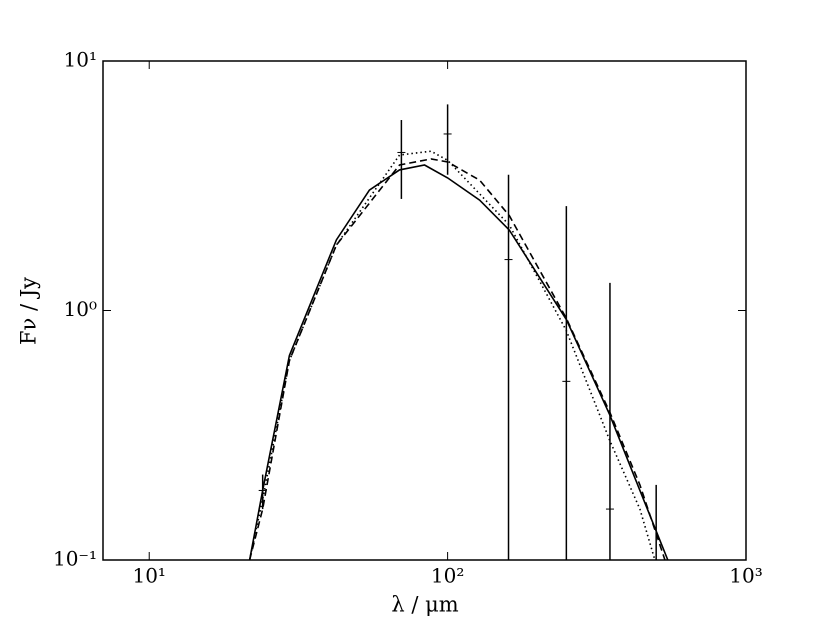  Describe the element at coordinates (80, 60) in the screenshot. I see `y-tick-label: 10¹` at that location.